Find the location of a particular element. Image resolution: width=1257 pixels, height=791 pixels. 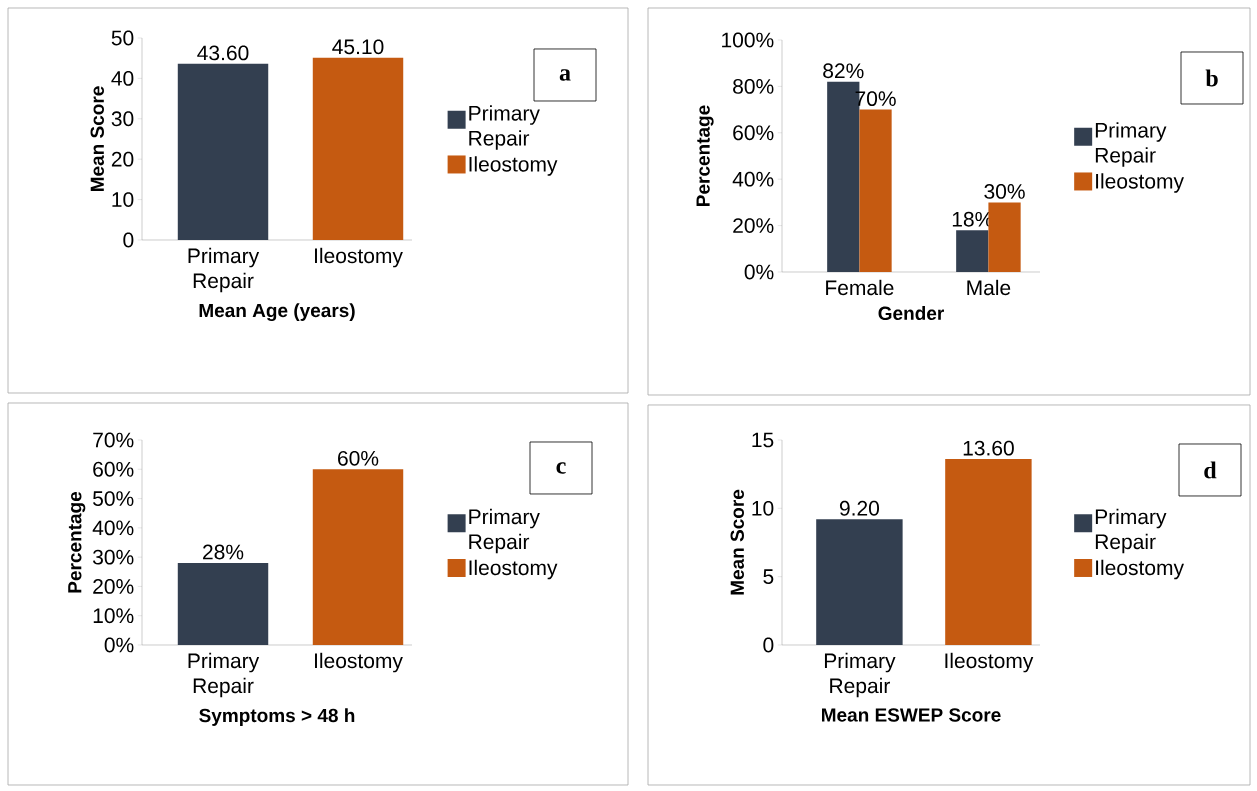

x-axis-title: Mean ESWEP Score is located at coordinates (911, 715).